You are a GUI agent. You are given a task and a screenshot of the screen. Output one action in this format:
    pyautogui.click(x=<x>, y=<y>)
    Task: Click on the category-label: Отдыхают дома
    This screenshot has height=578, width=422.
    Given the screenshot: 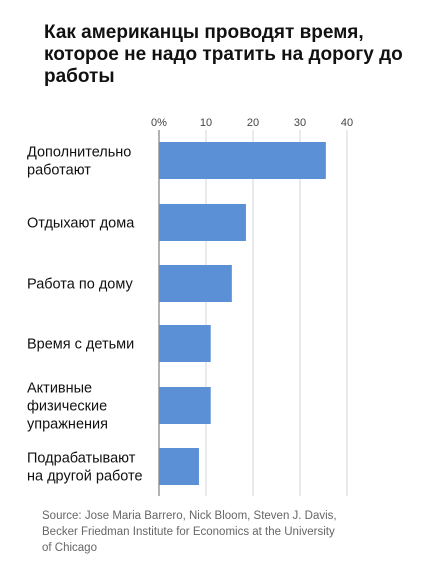 What is the action you would take?
    pyautogui.click(x=81, y=224)
    